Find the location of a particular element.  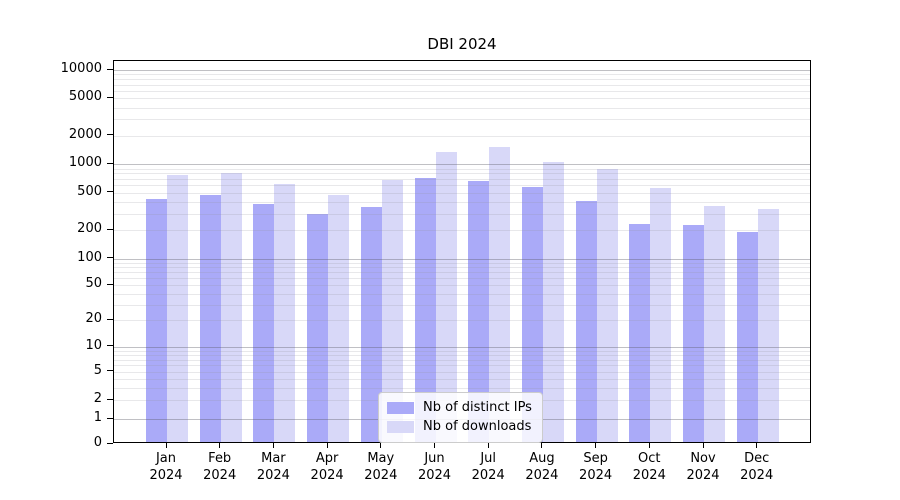

chart-title: DBI 2024 is located at coordinates (462, 44).